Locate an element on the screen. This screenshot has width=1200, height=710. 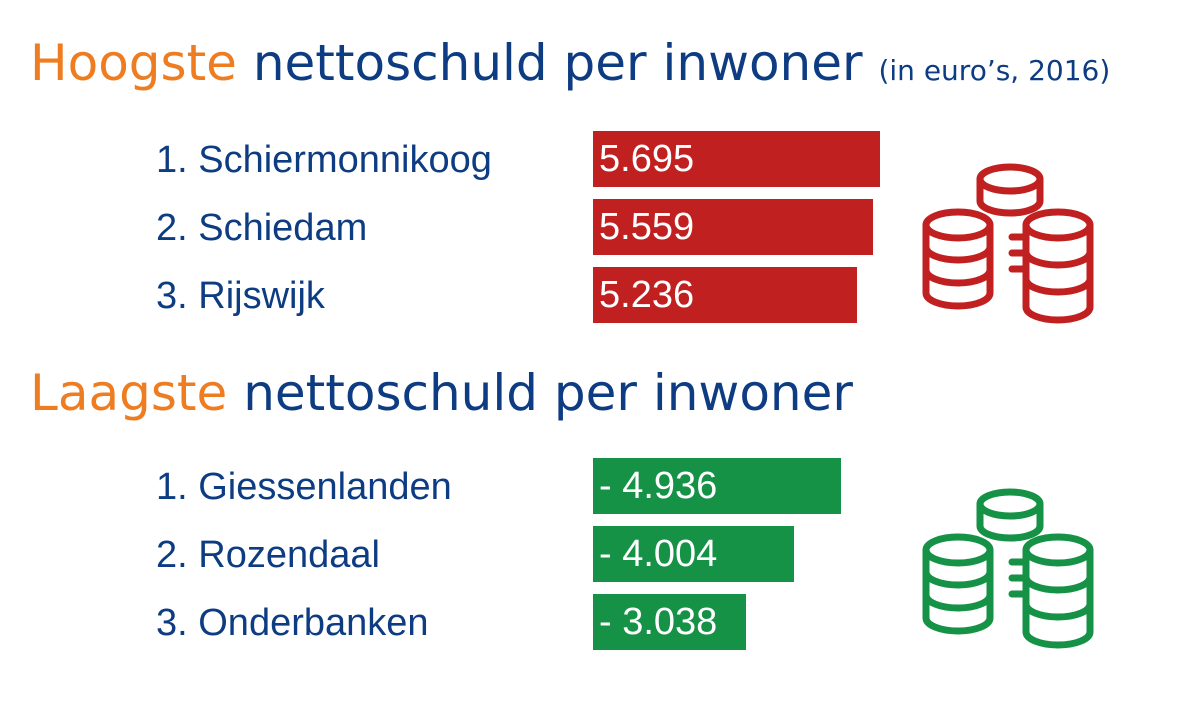
bar: 5.236 is located at coordinates (725, 295).